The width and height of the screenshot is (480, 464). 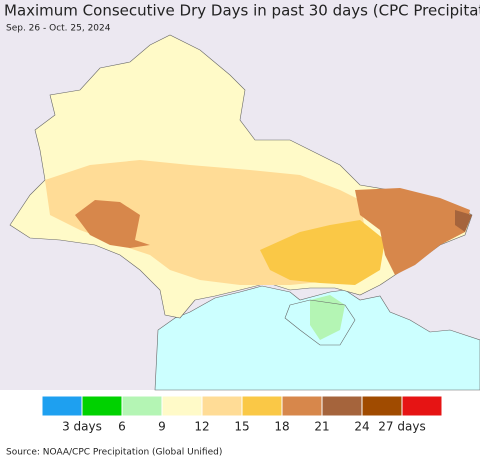 I want to click on legend-label: 3 days, so click(x=82, y=427).